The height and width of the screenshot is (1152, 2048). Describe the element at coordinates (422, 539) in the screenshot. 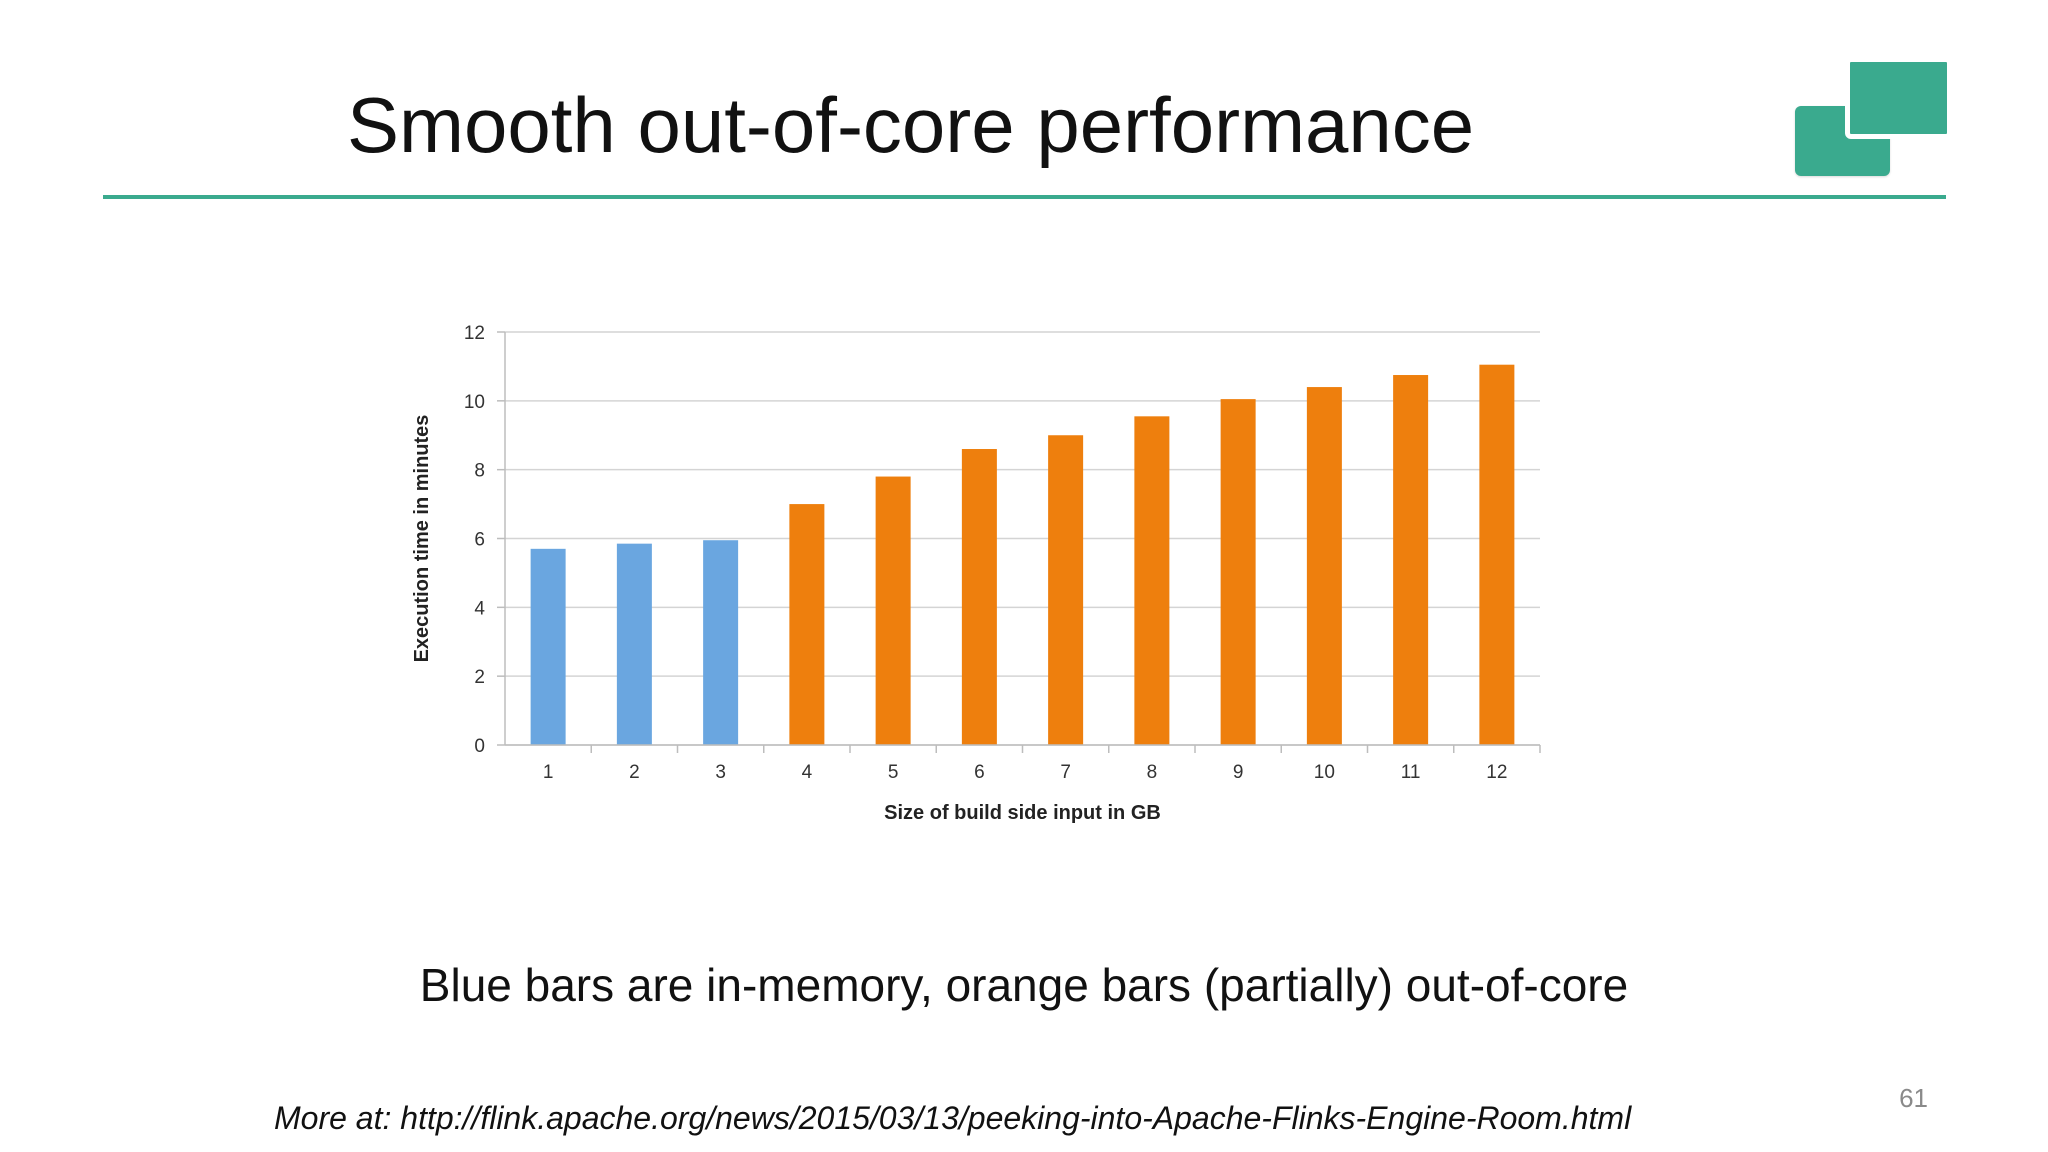

I see `y-axis-label: Execution time in minutes` at that location.